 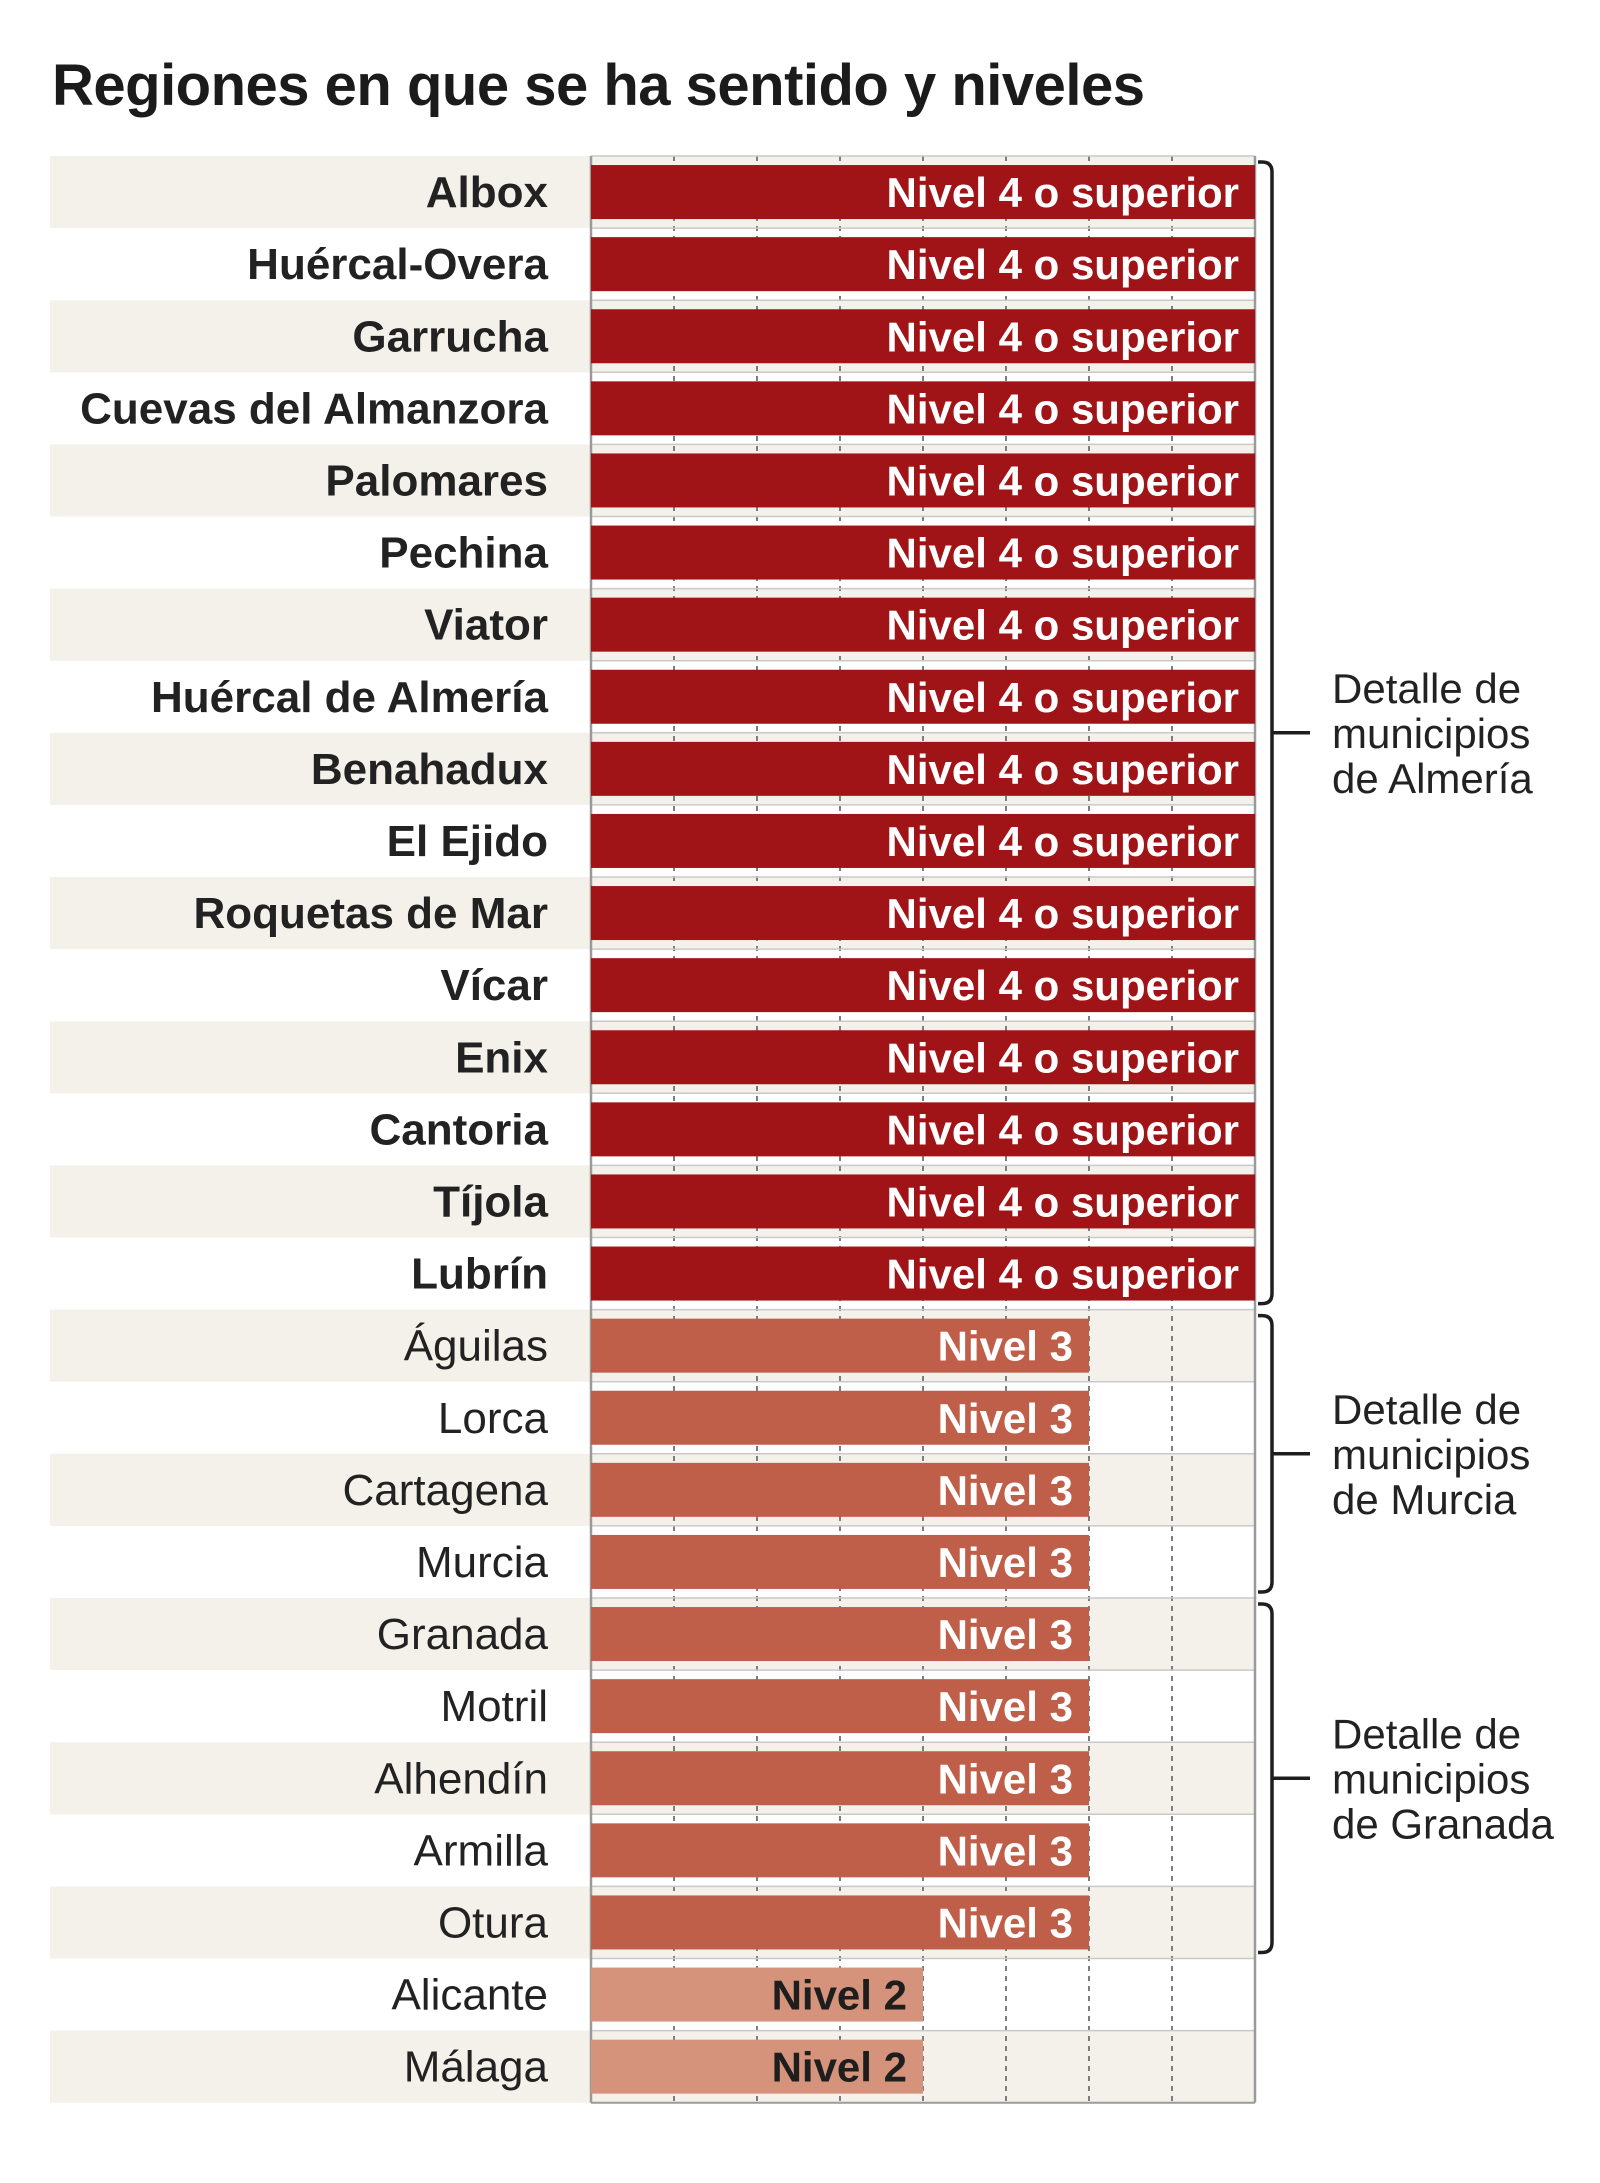 I want to click on category-label: El Ejido, so click(x=467, y=841).